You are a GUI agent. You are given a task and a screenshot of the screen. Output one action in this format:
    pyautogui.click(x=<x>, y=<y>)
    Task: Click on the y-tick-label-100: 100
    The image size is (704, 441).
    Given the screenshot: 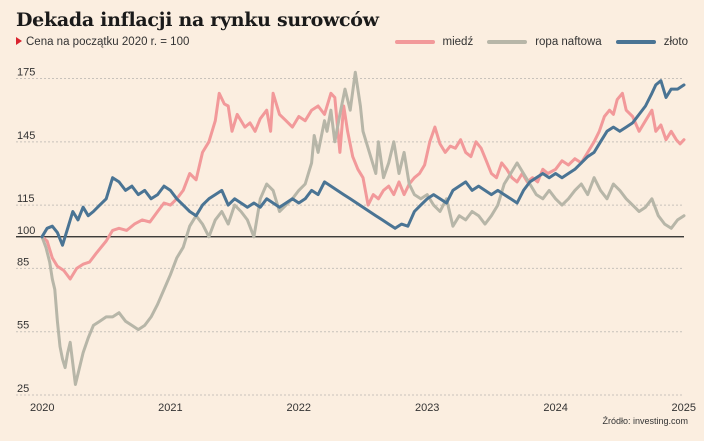 What is the action you would take?
    pyautogui.click(x=26, y=231)
    